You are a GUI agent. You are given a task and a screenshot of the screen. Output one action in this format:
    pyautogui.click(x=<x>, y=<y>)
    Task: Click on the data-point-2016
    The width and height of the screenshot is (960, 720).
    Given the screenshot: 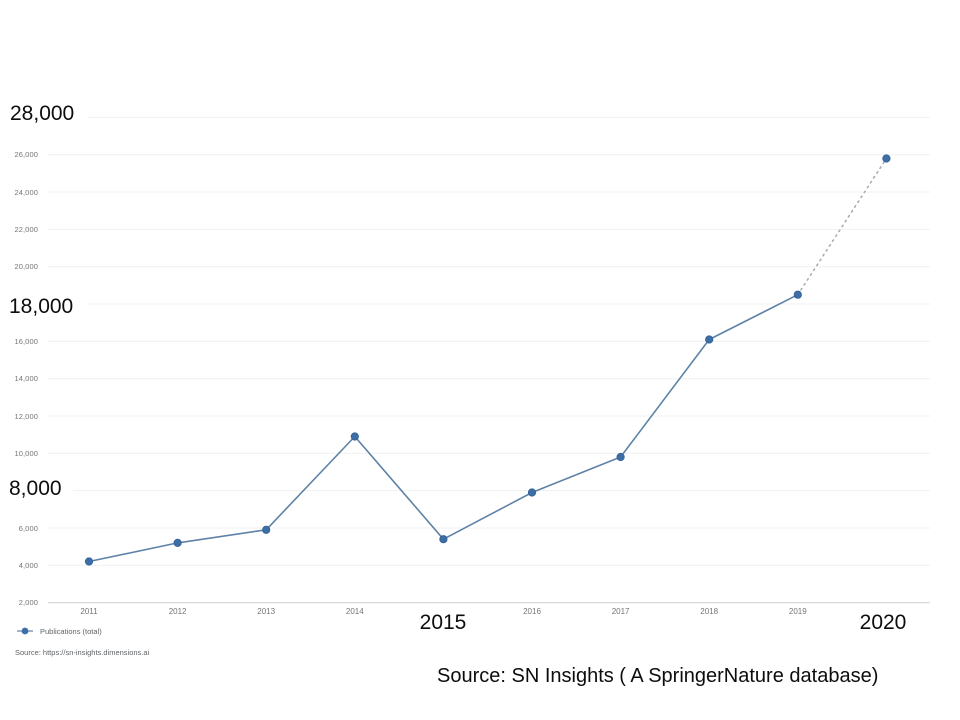 What is the action you would take?
    pyautogui.click(x=532, y=492)
    